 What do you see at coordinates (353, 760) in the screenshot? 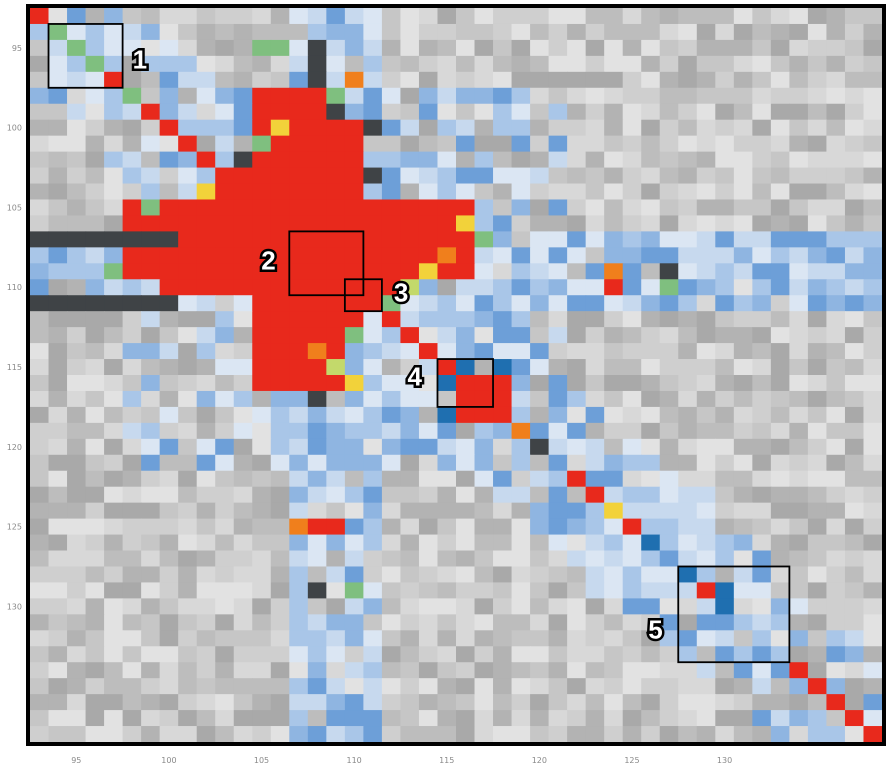
I see `x-tick-label: 110` at bounding box center [353, 760].